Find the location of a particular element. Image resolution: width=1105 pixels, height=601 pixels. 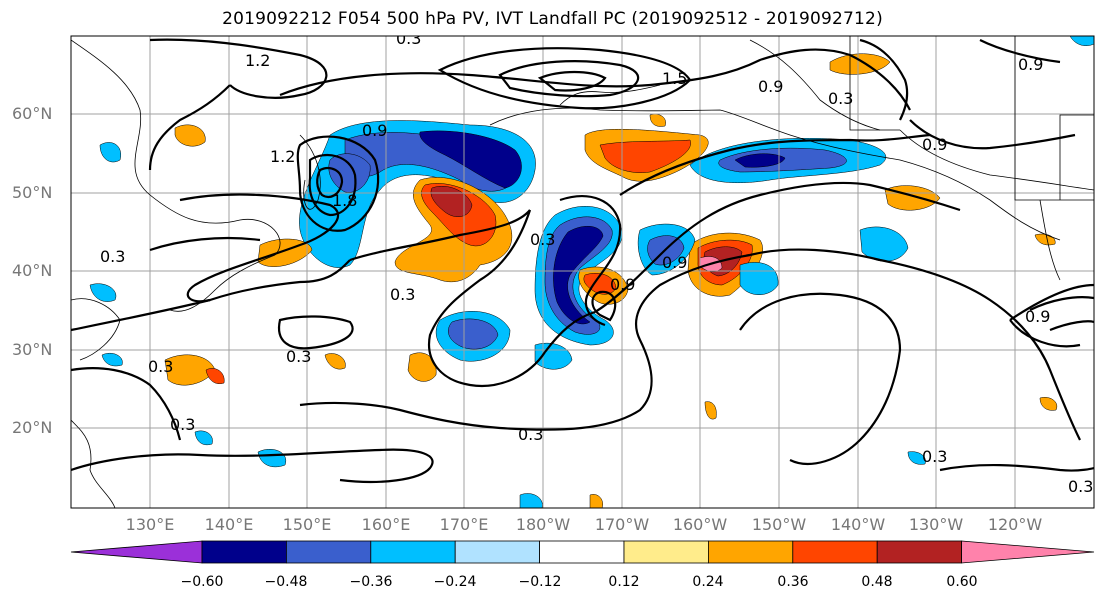

colorbar-tick-label: 0.24 is located at coordinates (708, 582).